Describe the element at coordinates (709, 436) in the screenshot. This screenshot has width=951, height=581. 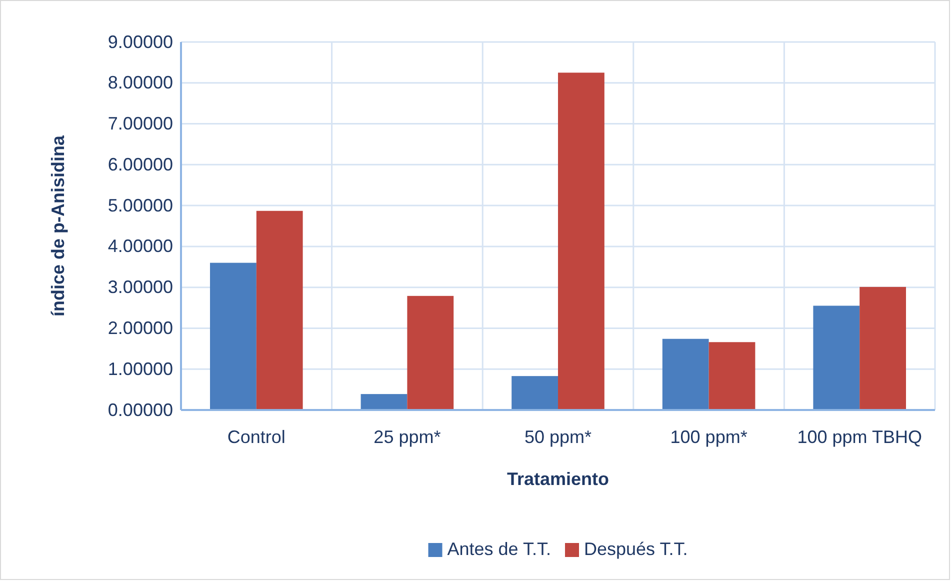
I see `x-tick-label: 100 ppm*` at that location.